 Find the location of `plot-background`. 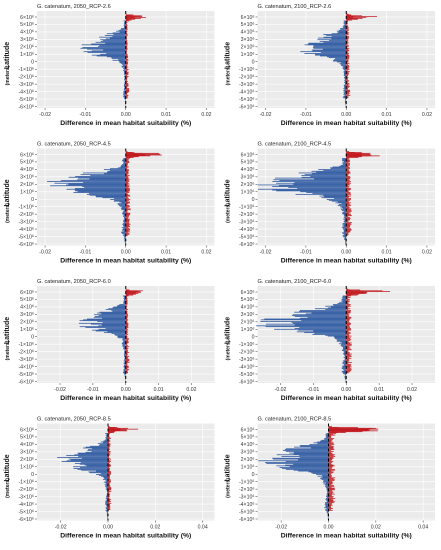

plot-background is located at coordinates (126, 472).